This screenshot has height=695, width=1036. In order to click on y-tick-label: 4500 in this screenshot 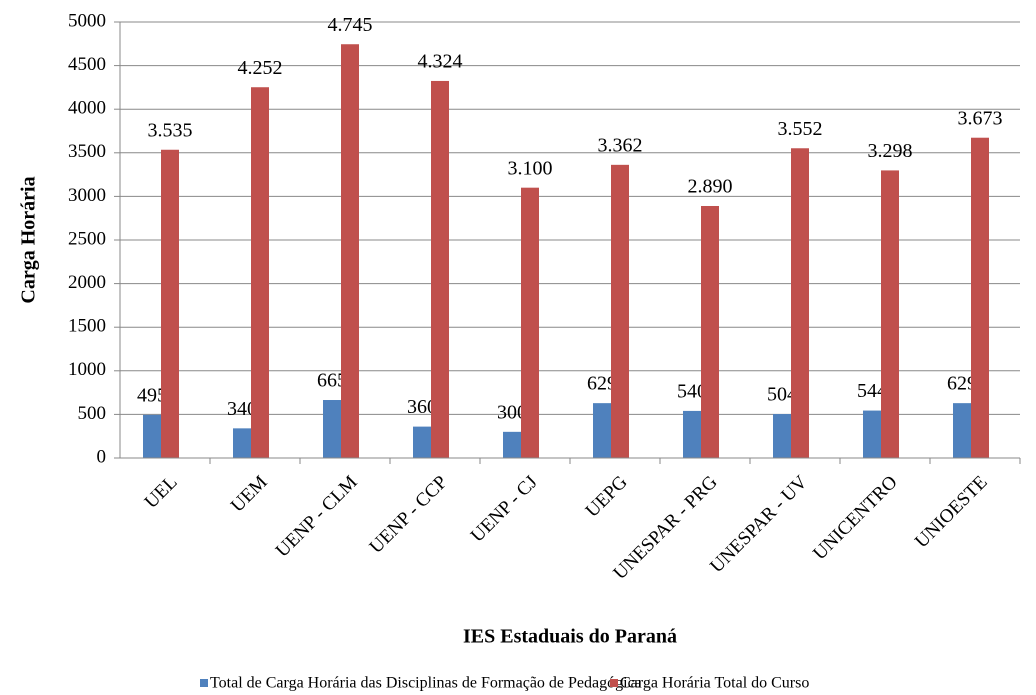, I will do `click(87, 64)`.